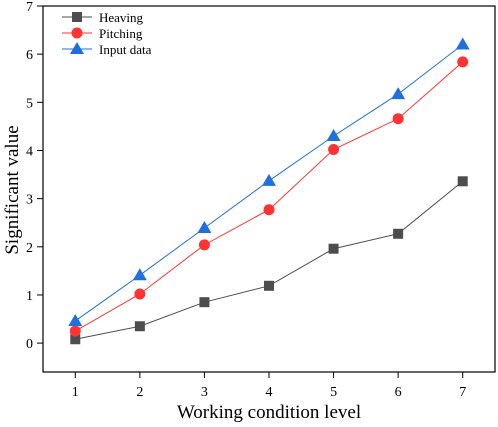  What do you see at coordinates (269, 412) in the screenshot?
I see `x-axis-title: Working condition level` at bounding box center [269, 412].